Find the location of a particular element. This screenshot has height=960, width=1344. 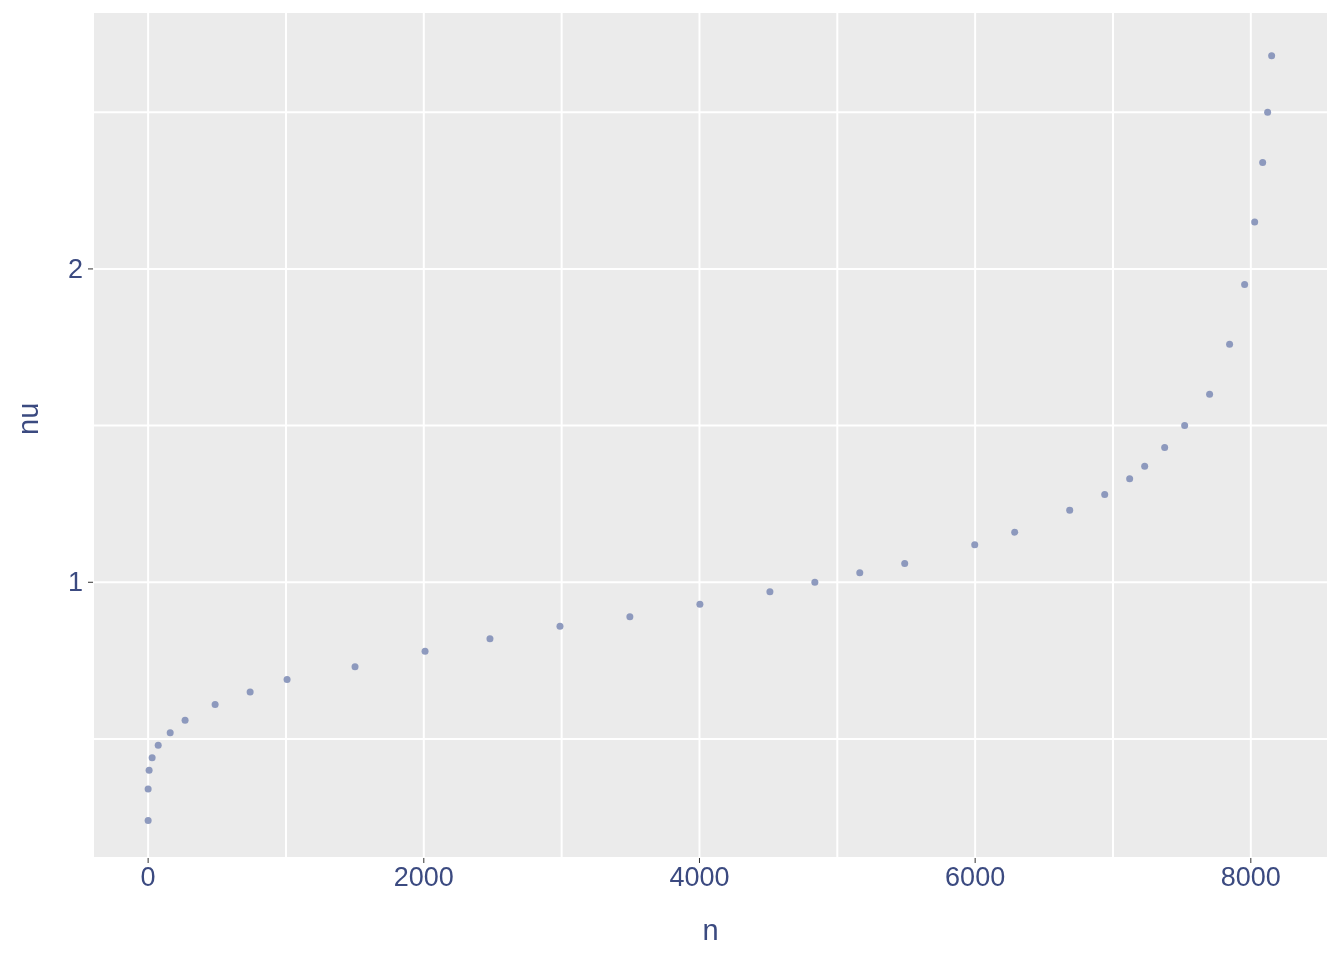

x-tick-label: 6000 is located at coordinates (975, 877).